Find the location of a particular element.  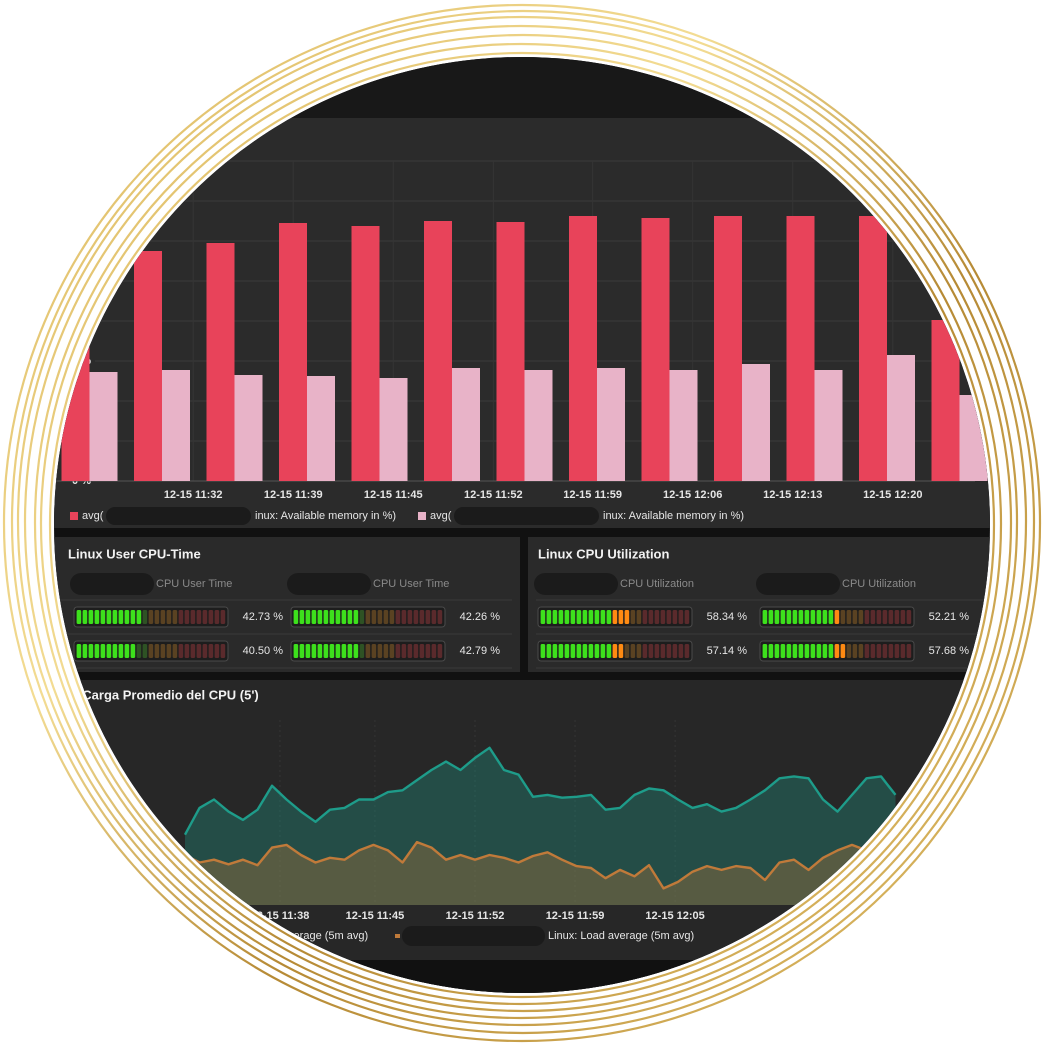

gauge is located at coordinates (615, 651).